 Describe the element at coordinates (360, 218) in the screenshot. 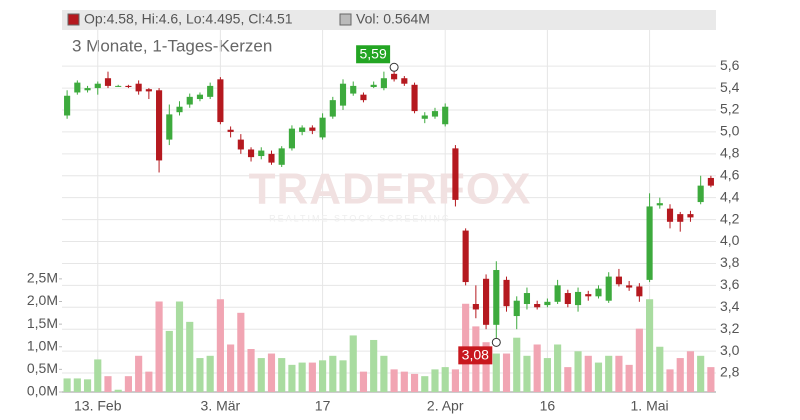

I see `watermark-tagline: REALTIME STOCK SCREENING` at that location.